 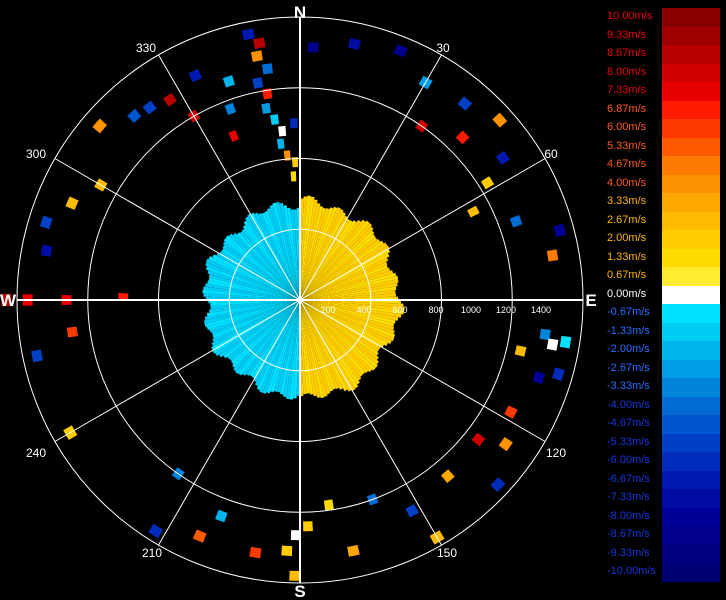 I want to click on range-label-400: 400, so click(x=363, y=310).